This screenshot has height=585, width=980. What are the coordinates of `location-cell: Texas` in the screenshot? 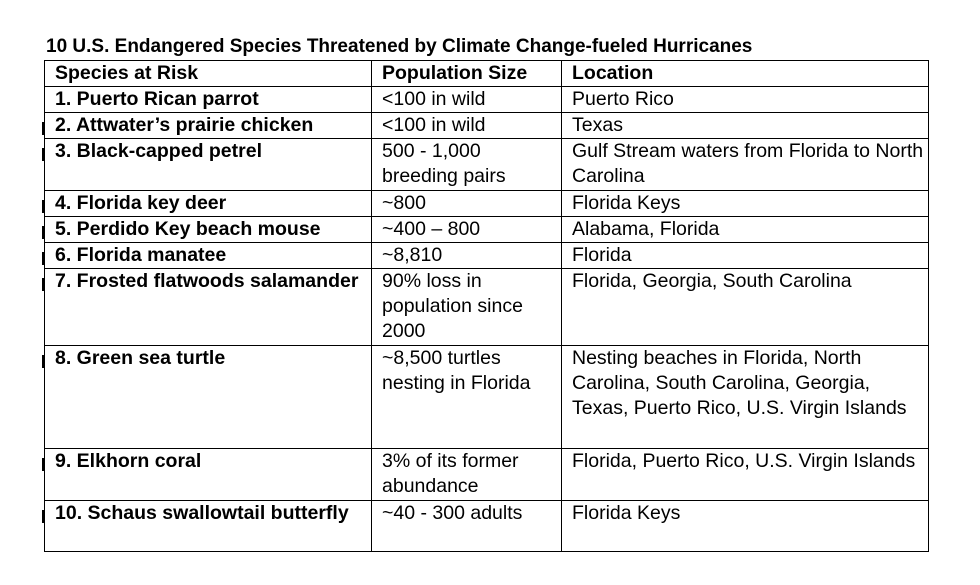 It's located at (745, 125).